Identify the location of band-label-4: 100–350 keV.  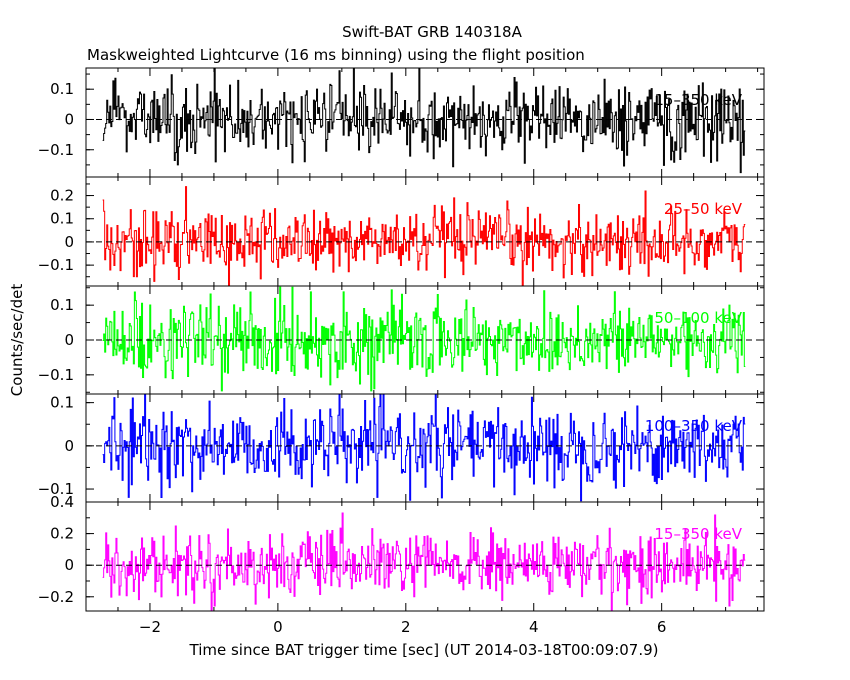
(694, 426).